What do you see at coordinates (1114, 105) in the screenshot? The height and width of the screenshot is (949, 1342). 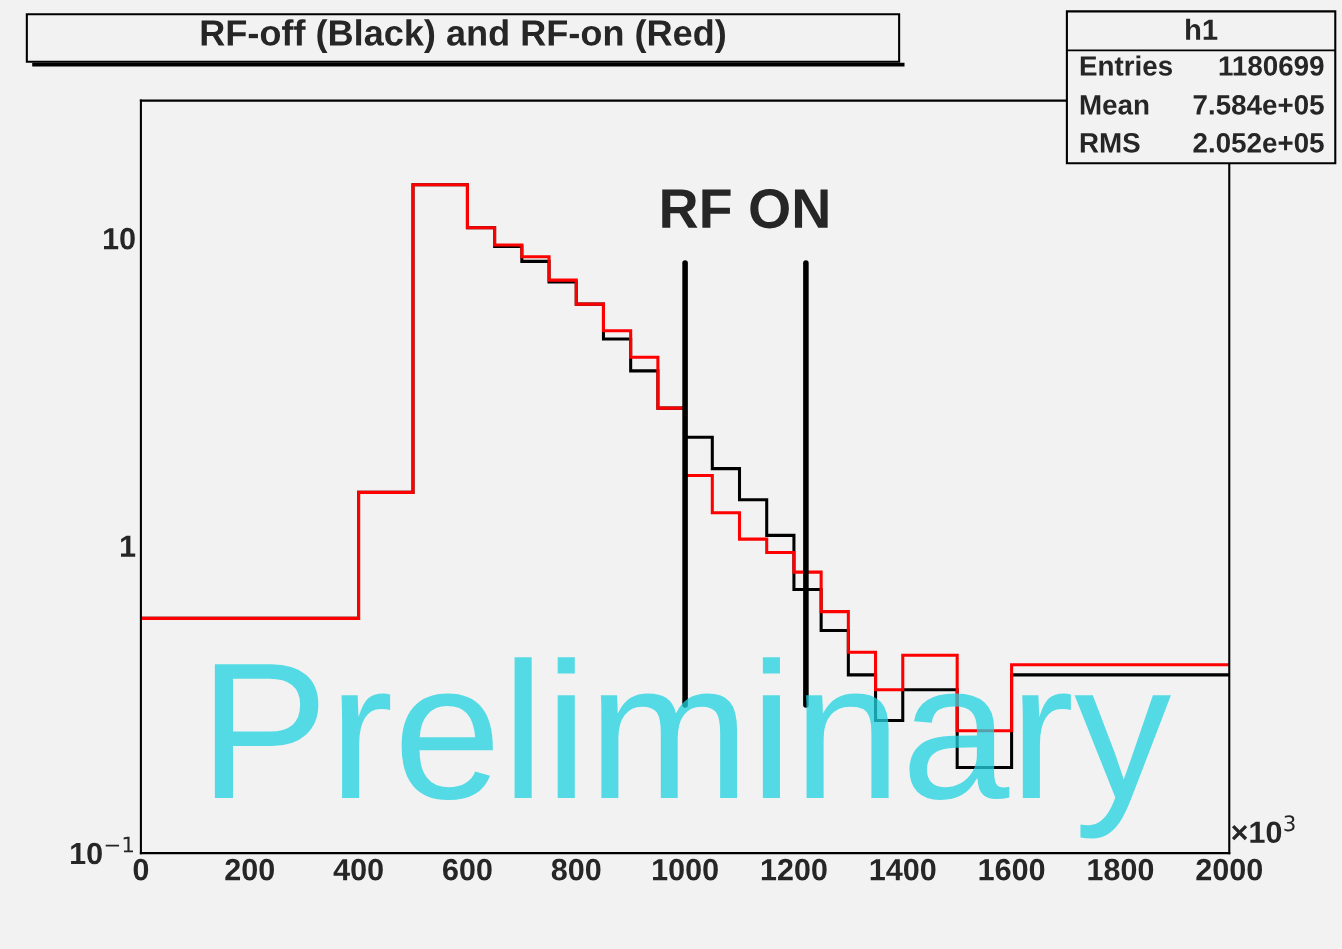 I see `annotation: Mean` at bounding box center [1114, 105].